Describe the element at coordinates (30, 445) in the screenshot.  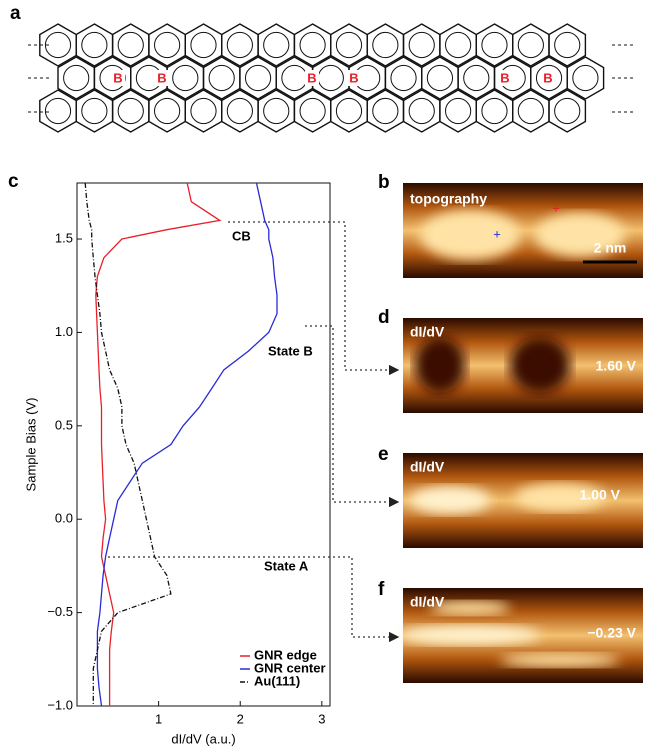
I see `y-axis-label: Sample Bias (V)` at that location.